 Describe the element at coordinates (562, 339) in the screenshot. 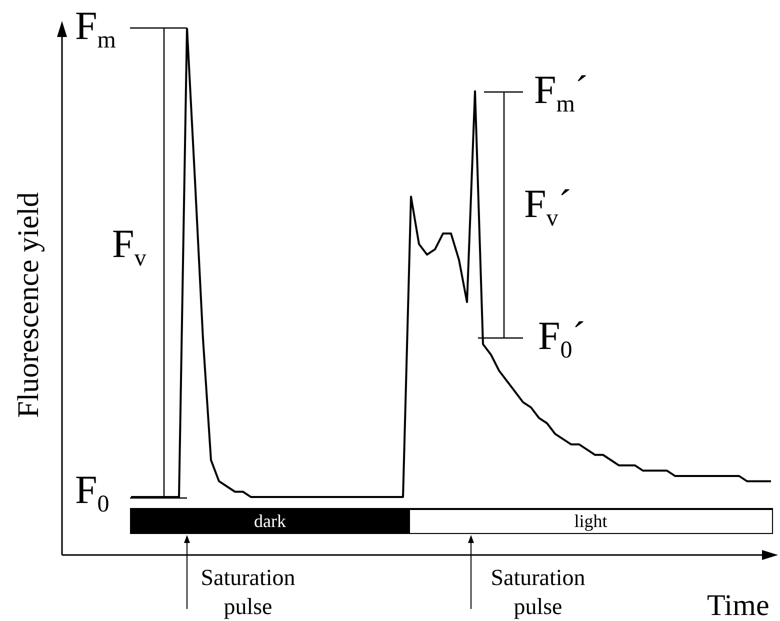

I see `annotation: F$_{0}$´` at that location.